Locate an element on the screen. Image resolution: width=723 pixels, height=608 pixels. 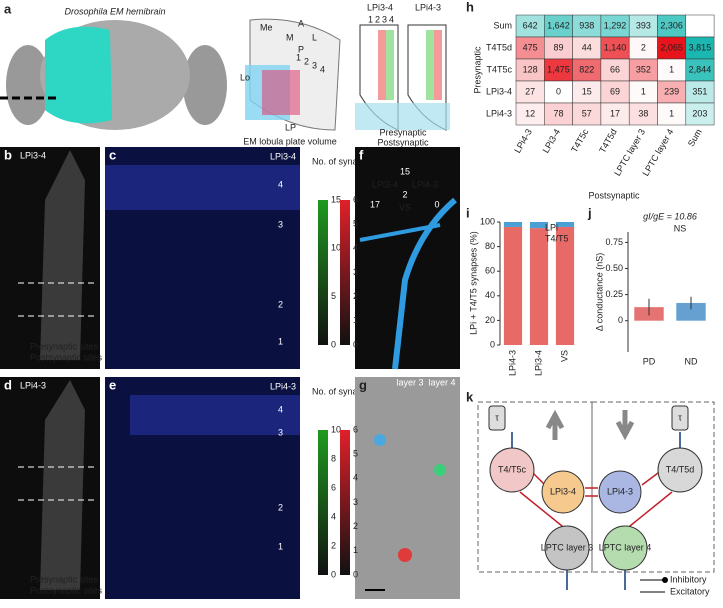
colorbar-tick: 3 is located at coordinates (355, 272).